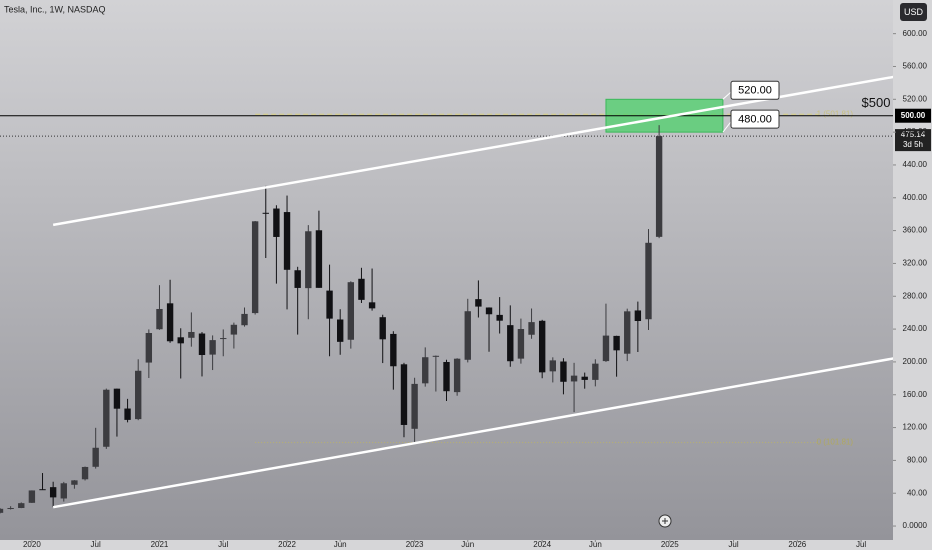 The width and height of the screenshot is (932, 550). I want to click on x-tick-label: 2022, so click(287, 544).